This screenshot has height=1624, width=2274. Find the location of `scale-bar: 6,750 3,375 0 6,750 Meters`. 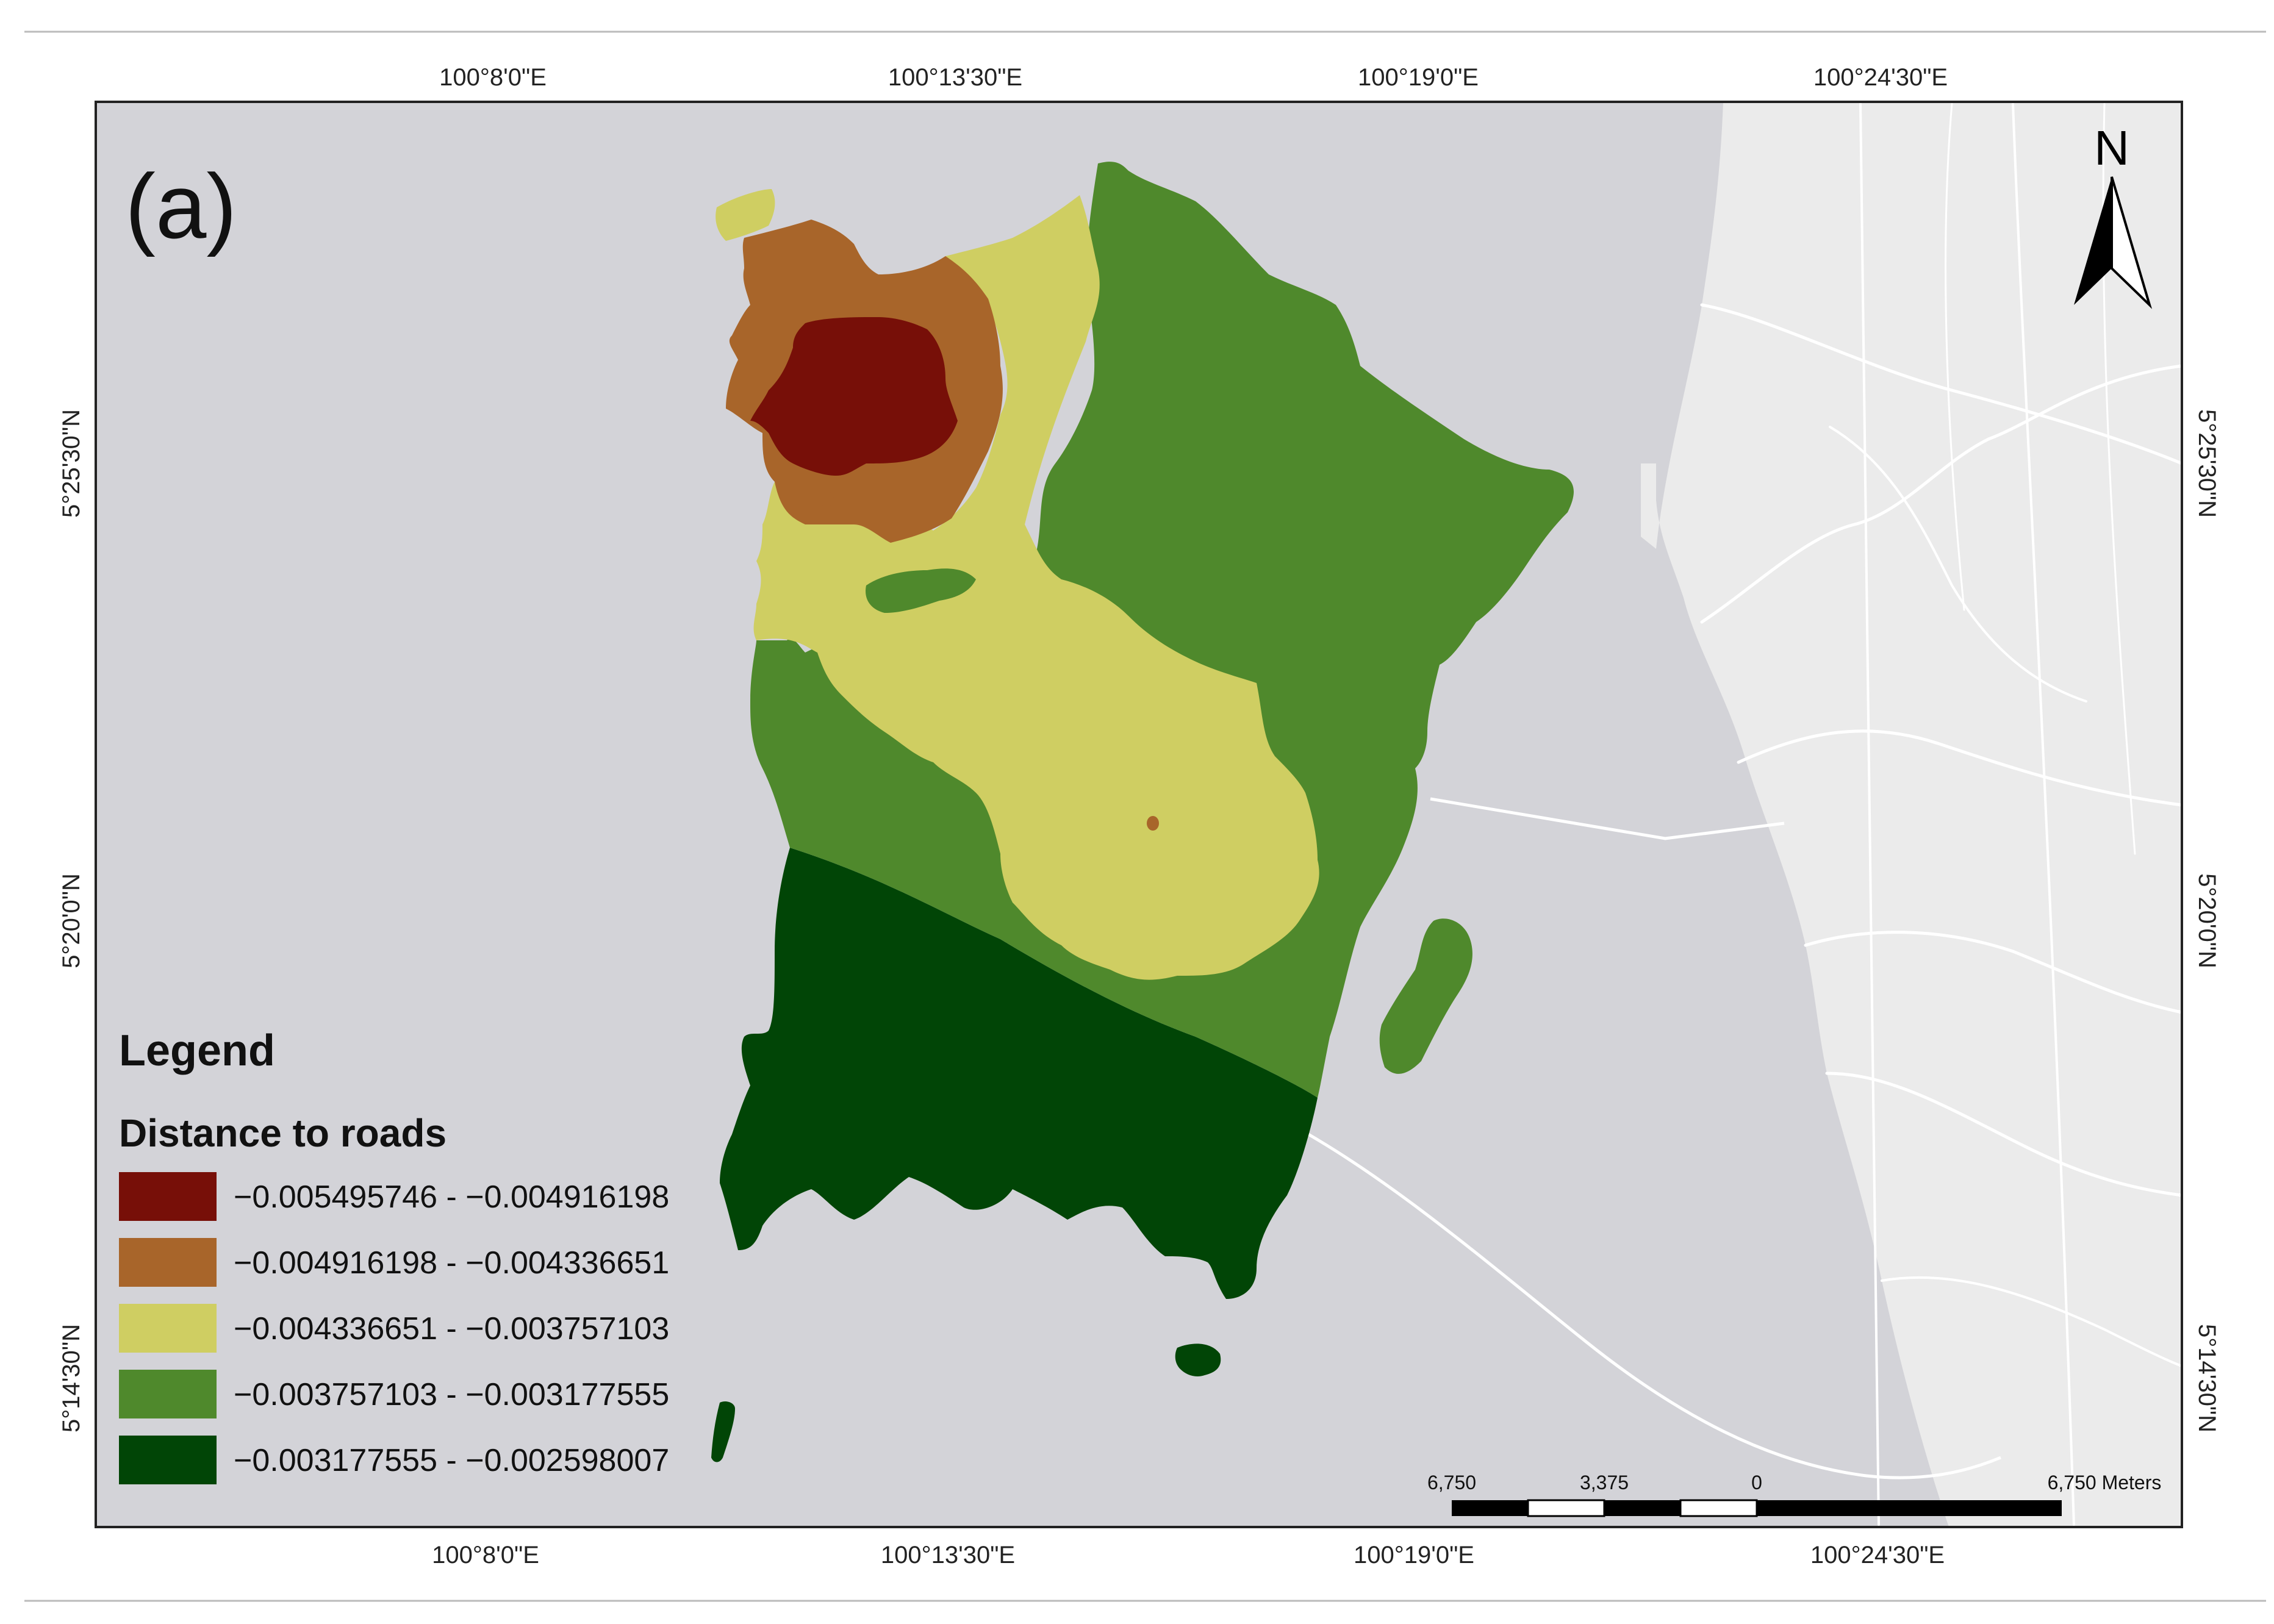

scale-bar: 6,750 3,375 0 6,750 Meters is located at coordinates (1794, 1495).